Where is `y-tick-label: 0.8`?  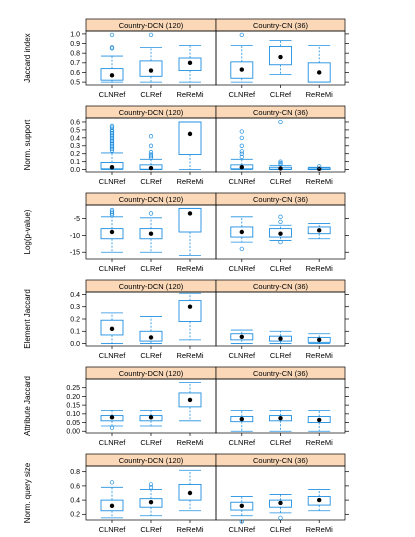 y-tick-label: 0.8 is located at coordinates (75, 54).